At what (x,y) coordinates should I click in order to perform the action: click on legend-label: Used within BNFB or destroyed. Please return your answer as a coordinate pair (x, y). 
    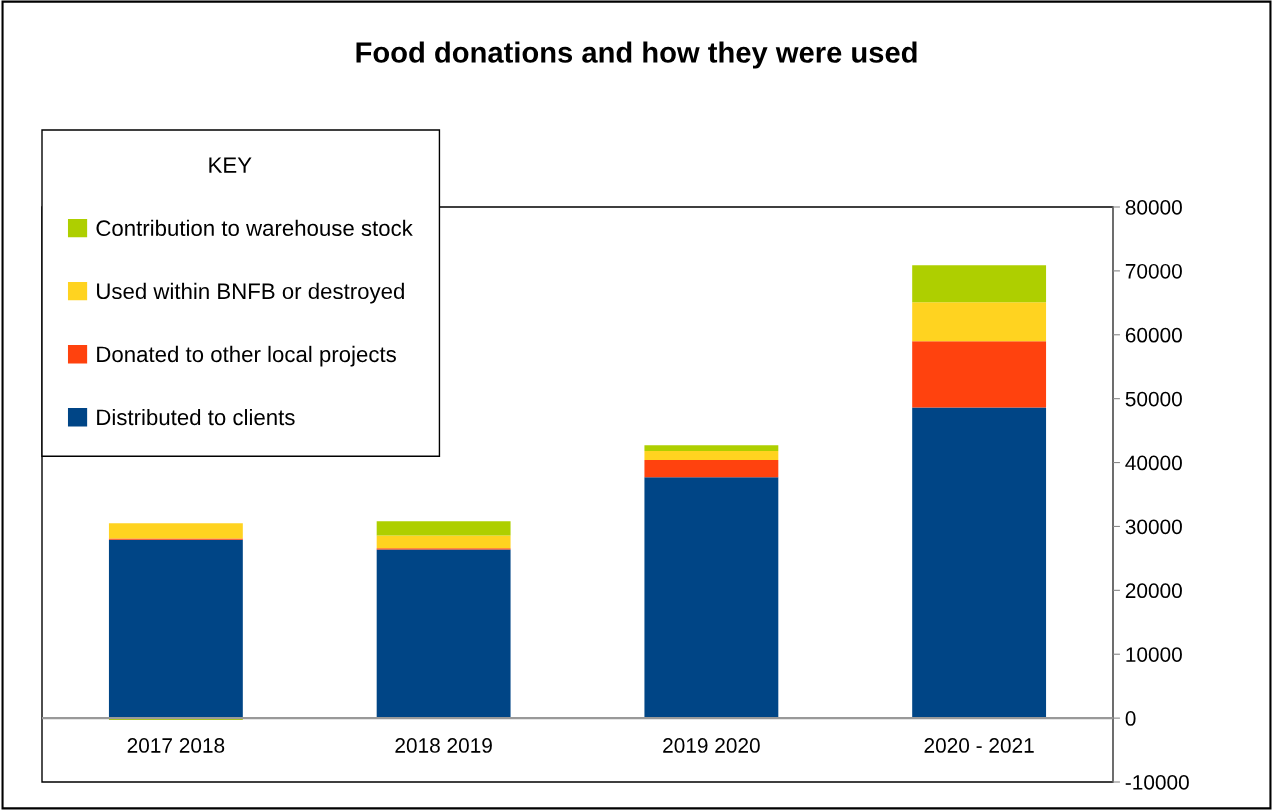
    Looking at the image, I should click on (250, 293).